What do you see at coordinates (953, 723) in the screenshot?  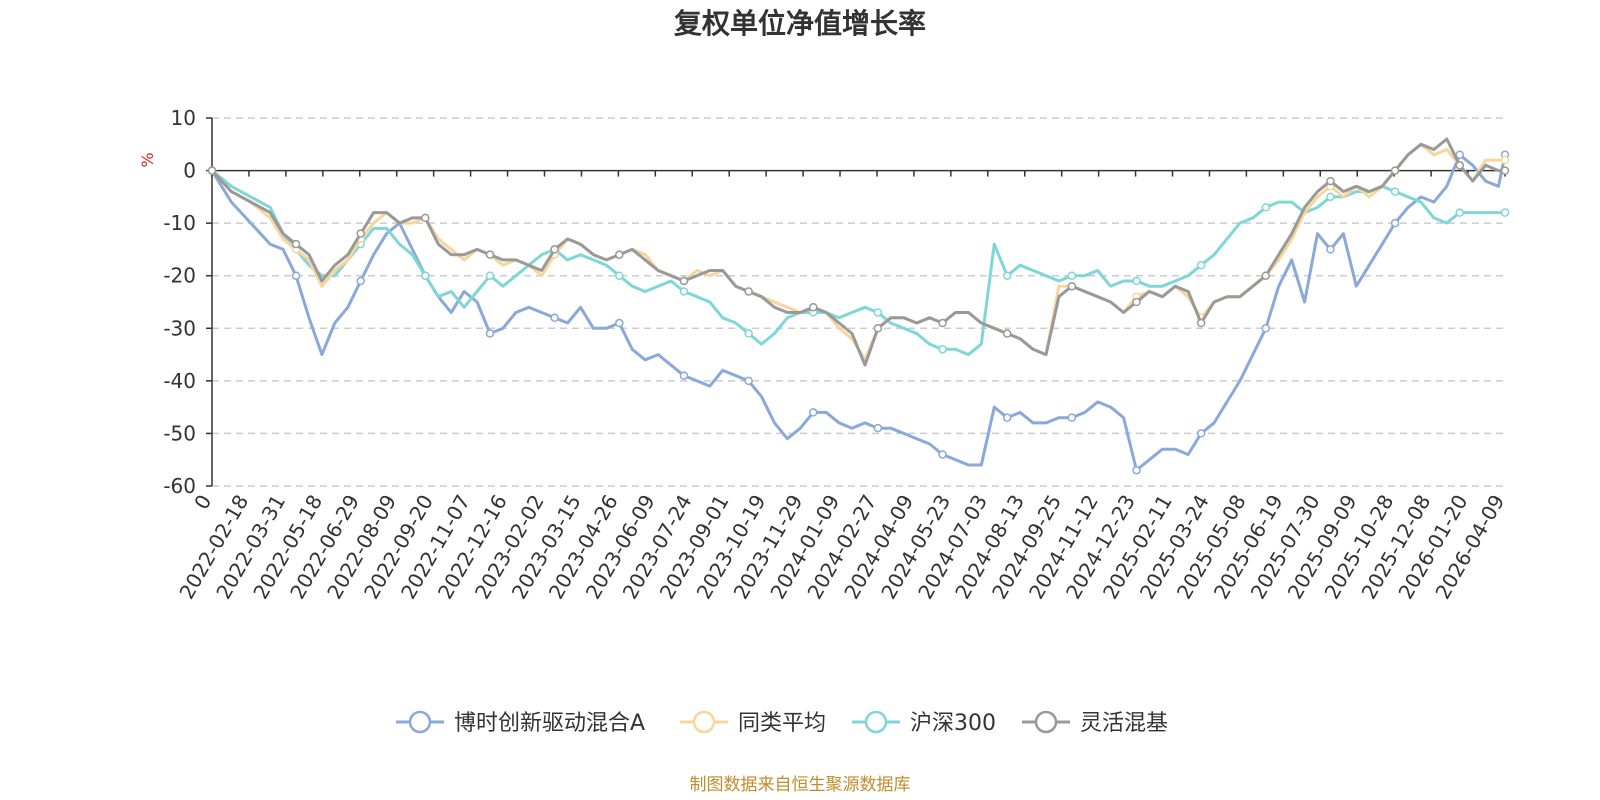 I see `legend-label: 沪深300` at bounding box center [953, 723].